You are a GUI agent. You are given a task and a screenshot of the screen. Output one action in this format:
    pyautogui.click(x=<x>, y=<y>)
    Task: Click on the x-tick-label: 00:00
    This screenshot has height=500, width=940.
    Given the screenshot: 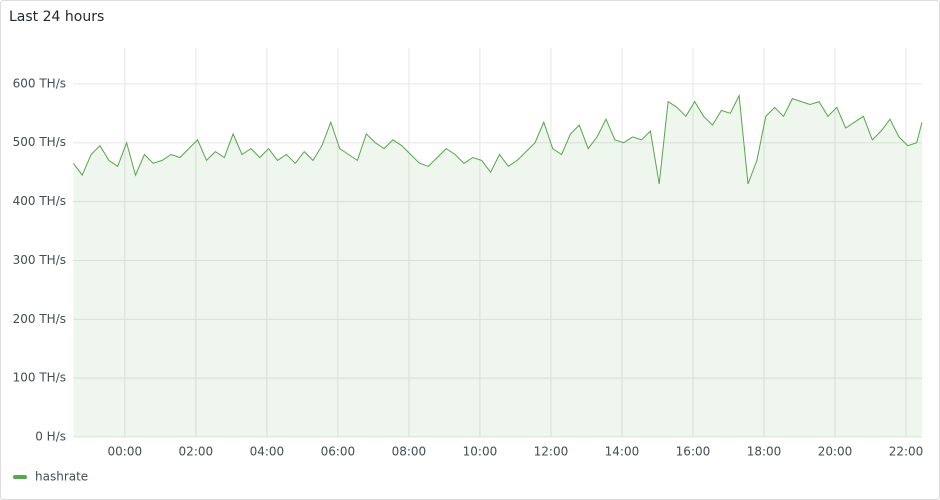 What is the action you would take?
    pyautogui.click(x=125, y=452)
    